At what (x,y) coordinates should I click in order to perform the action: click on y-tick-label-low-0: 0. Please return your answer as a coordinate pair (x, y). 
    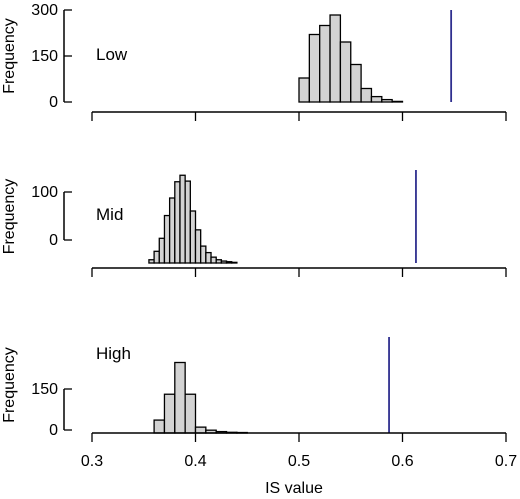
    Looking at the image, I should click on (53, 102).